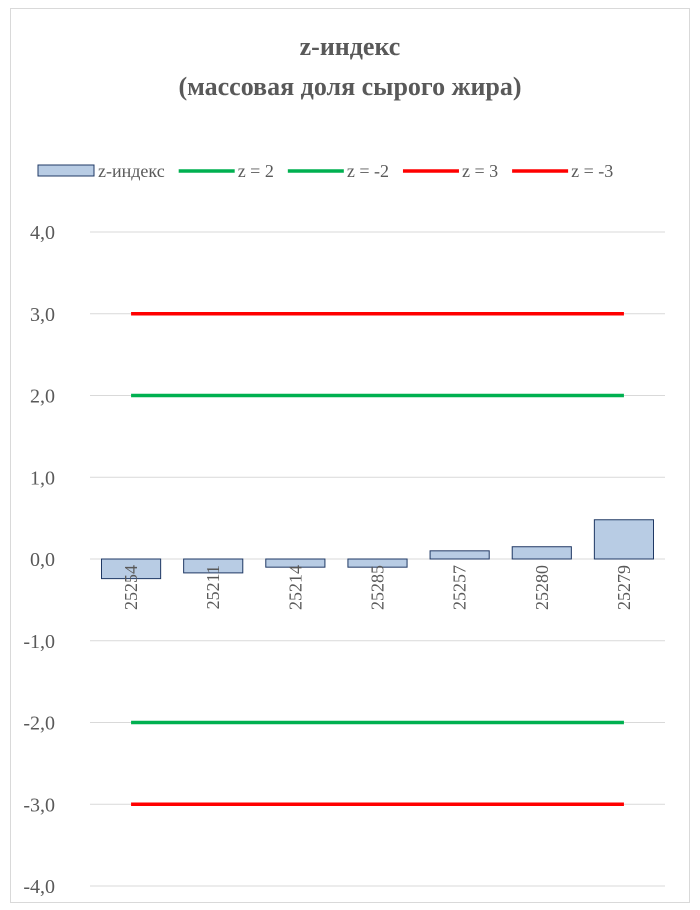 This screenshot has width=700, height=910. What do you see at coordinates (368, 171) in the screenshot?
I see `legend-label: z = -2` at bounding box center [368, 171].